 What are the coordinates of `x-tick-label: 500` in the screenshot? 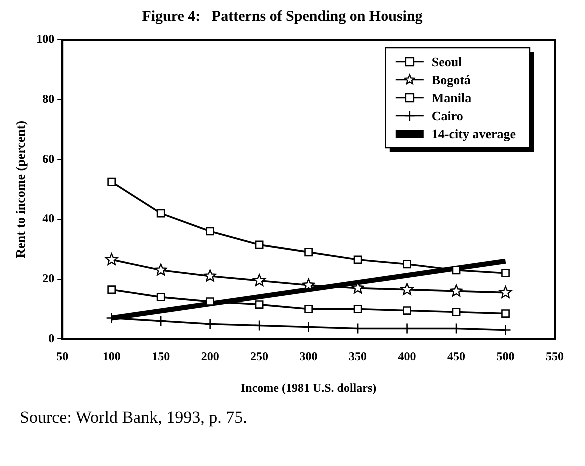 It's located at (505, 356).